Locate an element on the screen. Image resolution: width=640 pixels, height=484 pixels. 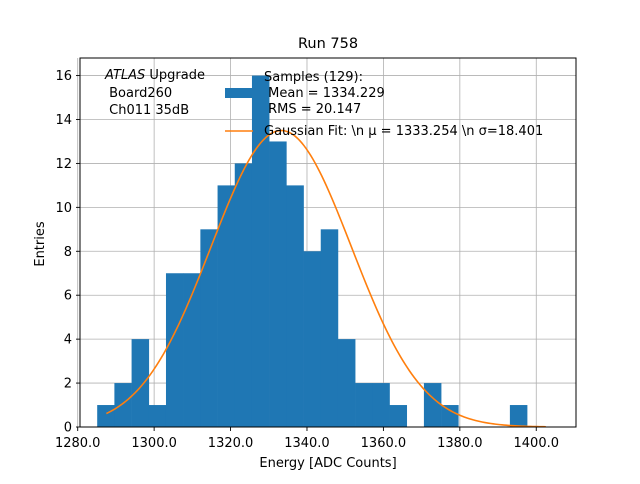
x-axis-label: Energy [ADC Counts] is located at coordinates (327, 463).